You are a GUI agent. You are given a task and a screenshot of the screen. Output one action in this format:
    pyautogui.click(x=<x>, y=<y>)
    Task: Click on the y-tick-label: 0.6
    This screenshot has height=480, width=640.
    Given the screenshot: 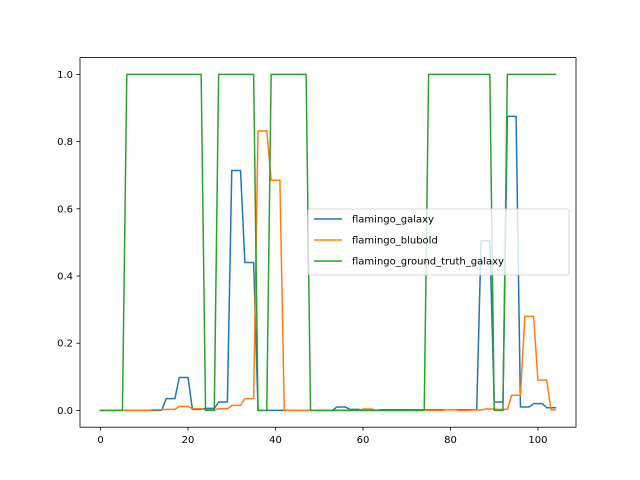 What is the action you would take?
    pyautogui.click(x=65, y=209)
    